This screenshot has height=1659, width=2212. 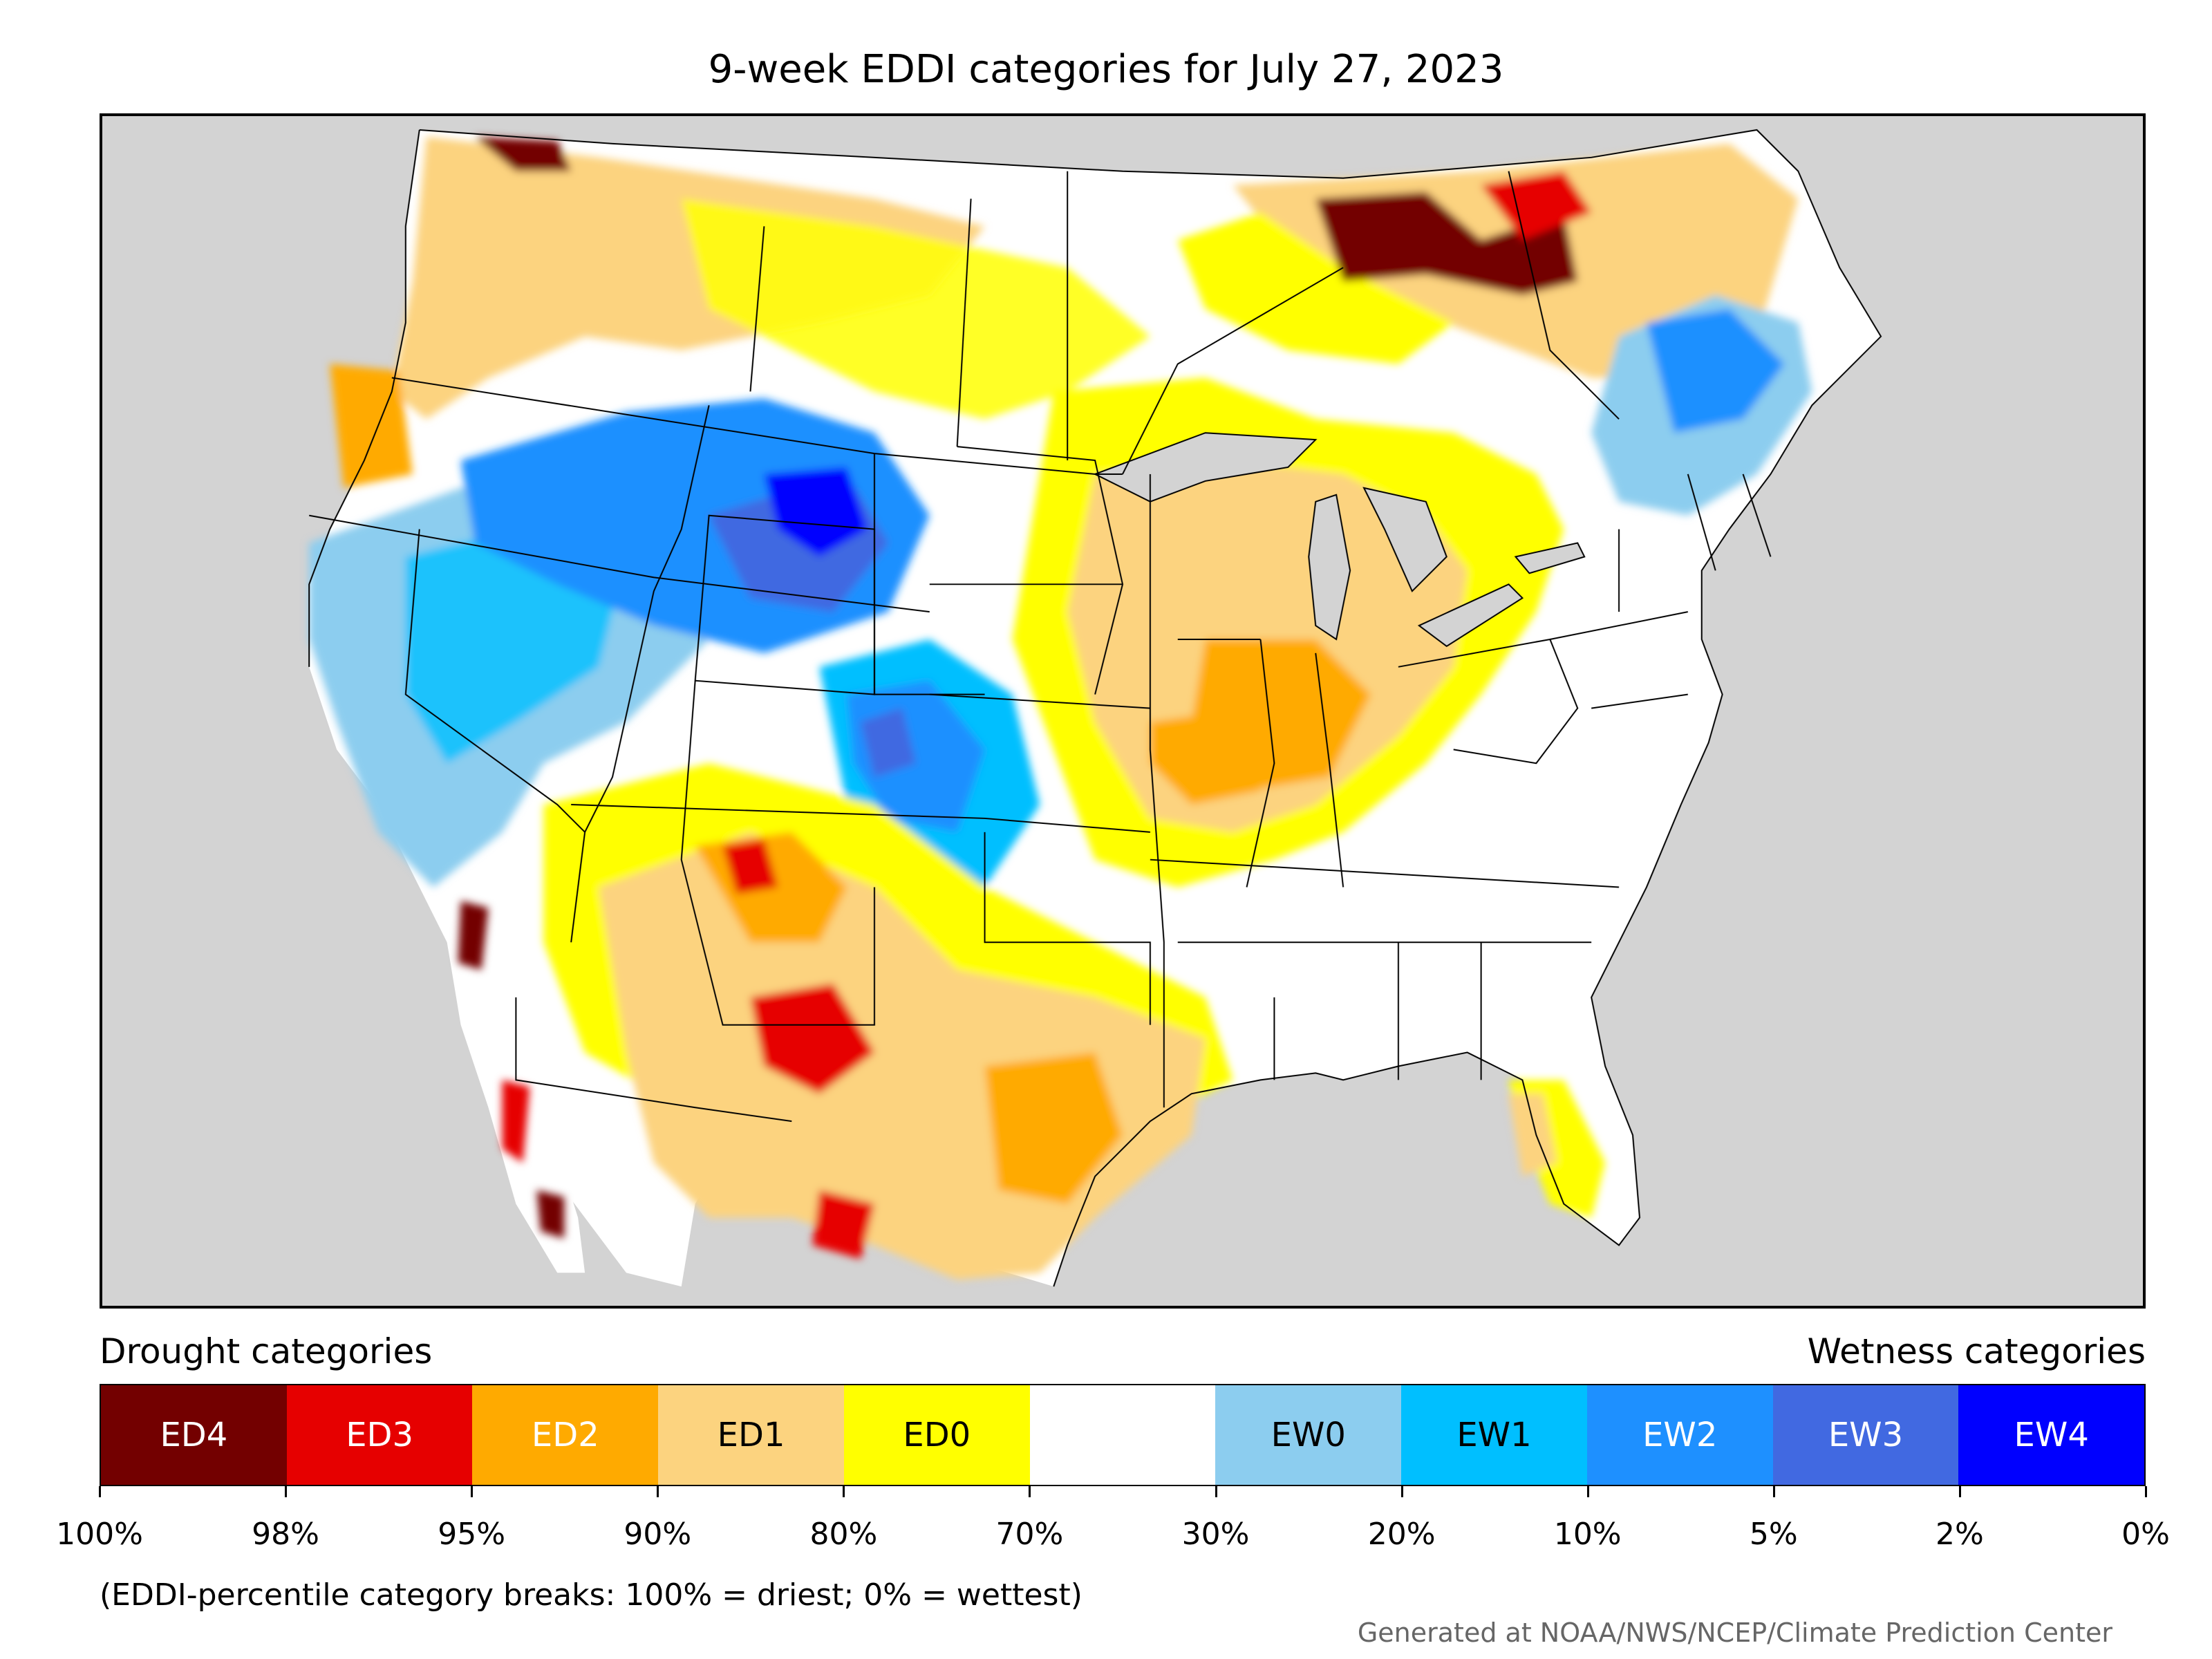 What do you see at coordinates (2051, 1435) in the screenshot?
I see `legend-cell-ew4: EW4` at bounding box center [2051, 1435].